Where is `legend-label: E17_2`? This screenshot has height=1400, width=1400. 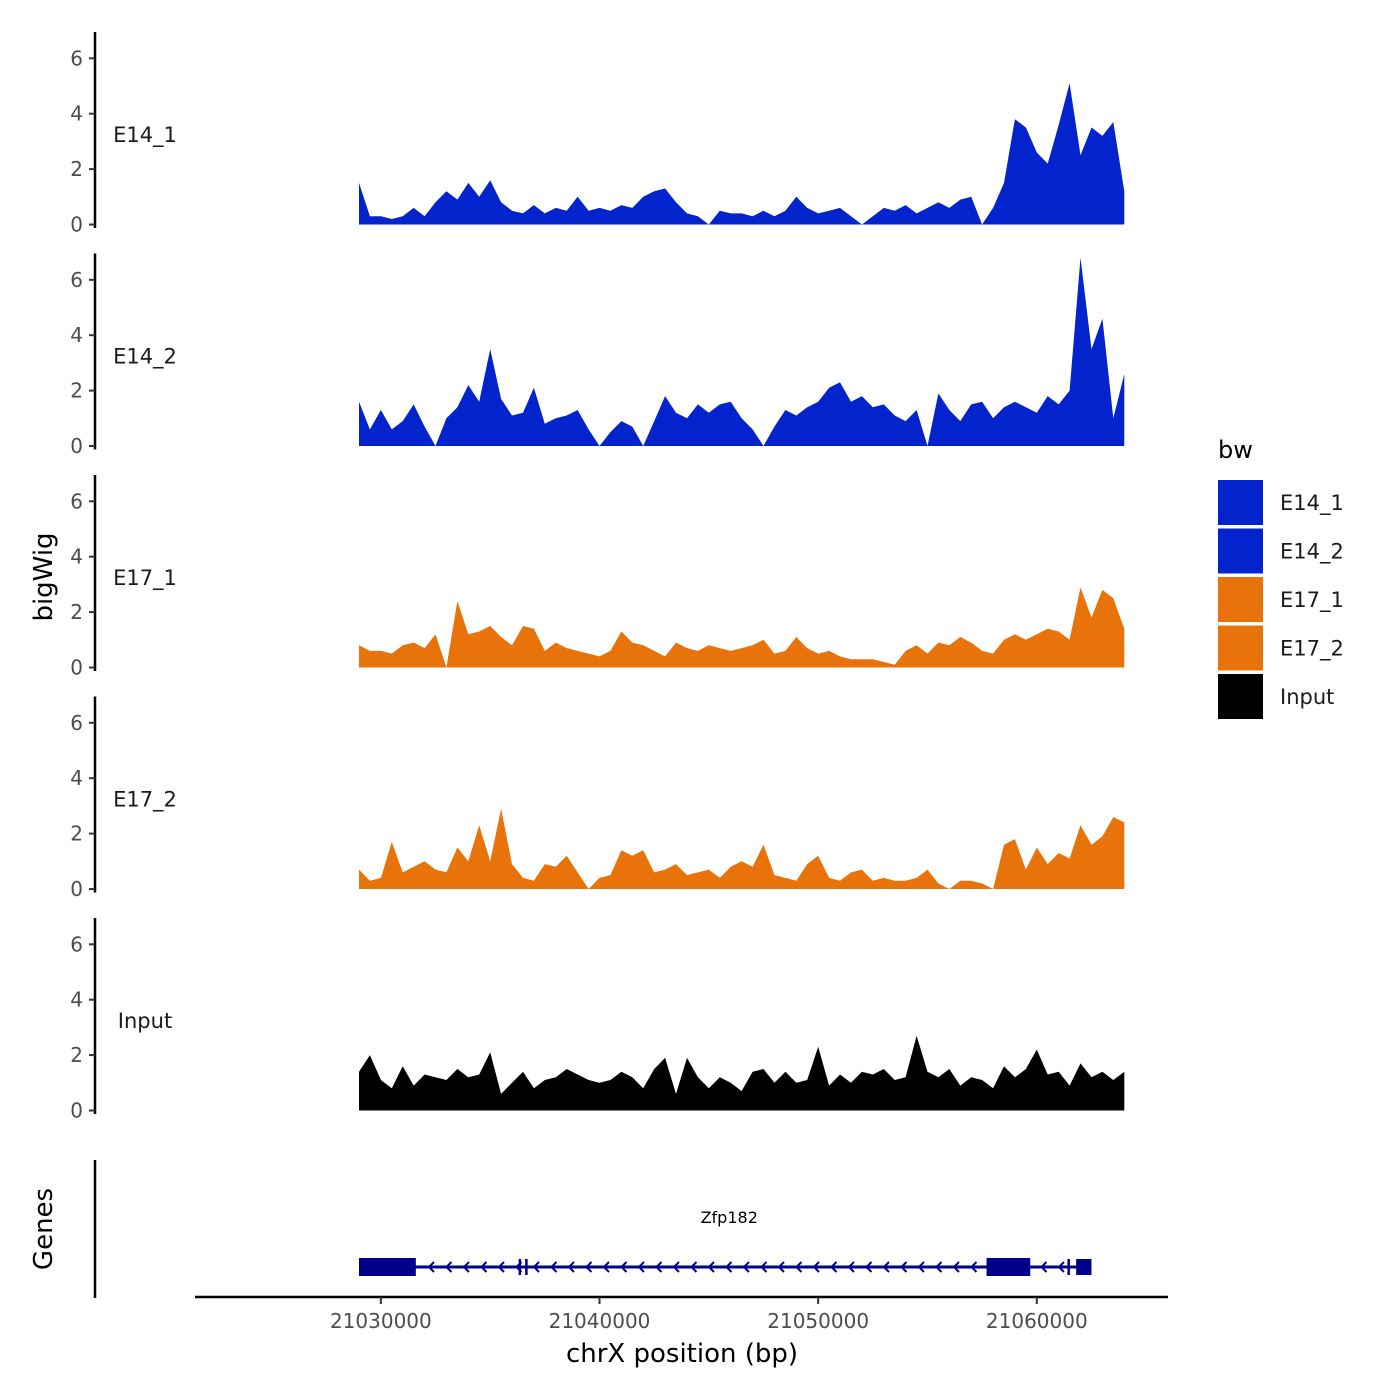
legend-label: E17_2 is located at coordinates (1312, 649).